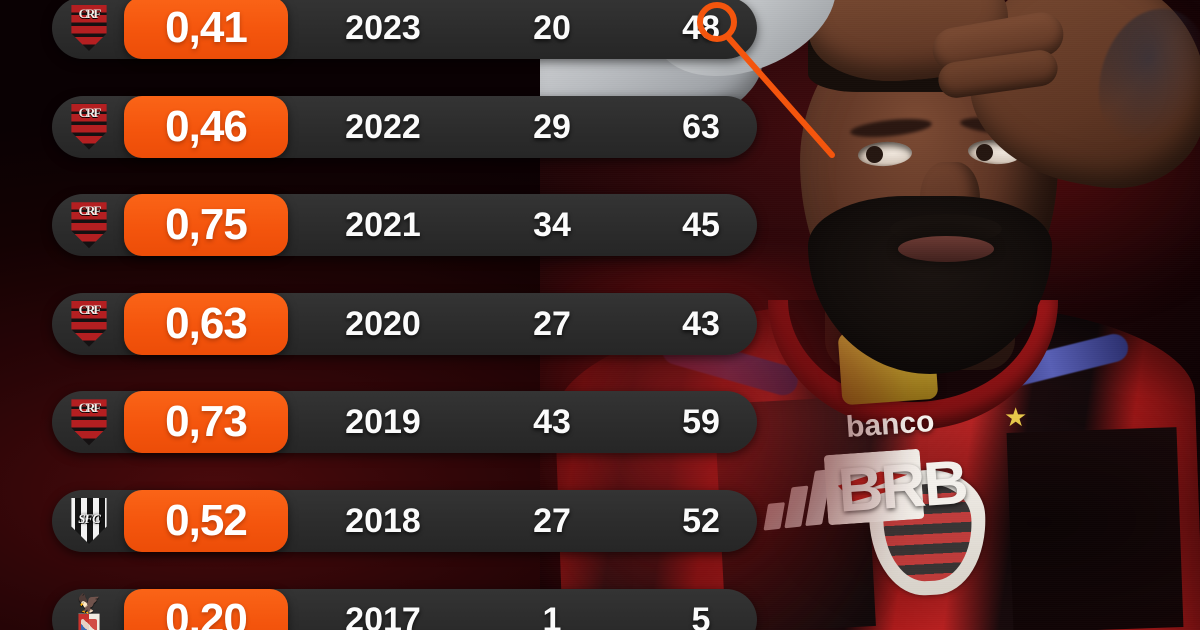  I want to click on ratio-badge: 0,73, so click(206, 422).